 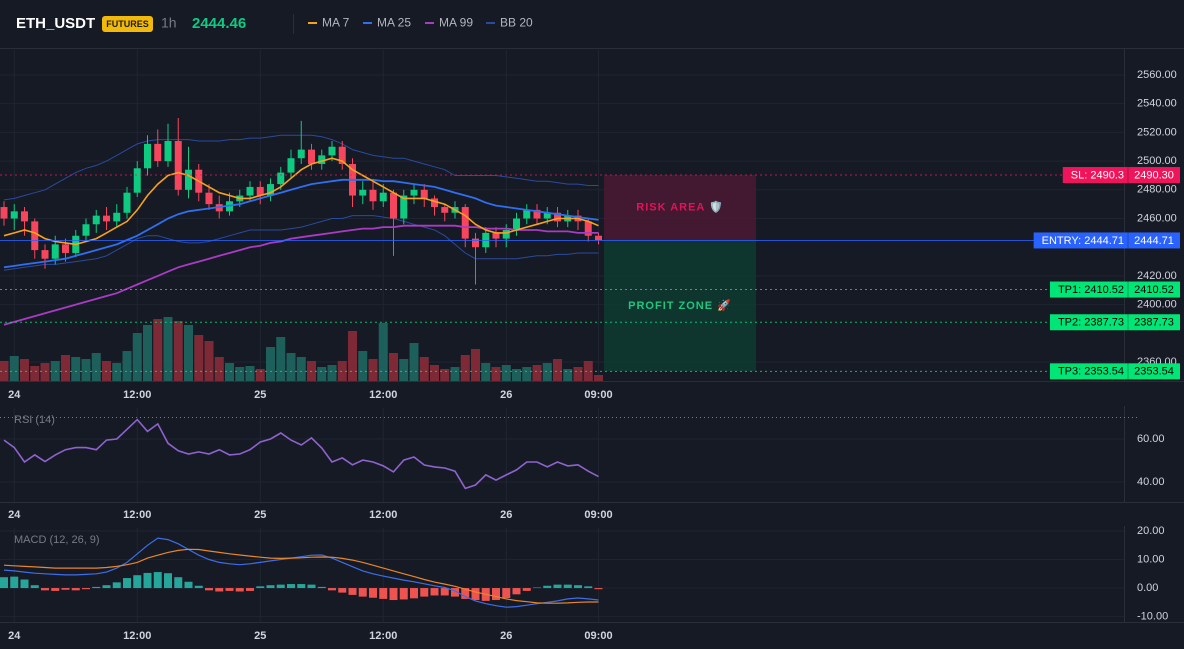 What do you see at coordinates (598, 636) in the screenshot?
I see `x-tick-label: 09:00` at bounding box center [598, 636].